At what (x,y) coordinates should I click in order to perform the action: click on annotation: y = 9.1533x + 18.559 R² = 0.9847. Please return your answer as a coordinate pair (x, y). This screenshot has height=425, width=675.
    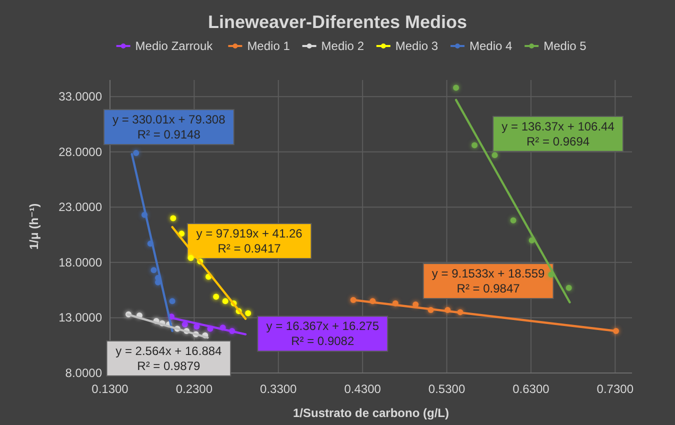
    Looking at the image, I should click on (489, 281).